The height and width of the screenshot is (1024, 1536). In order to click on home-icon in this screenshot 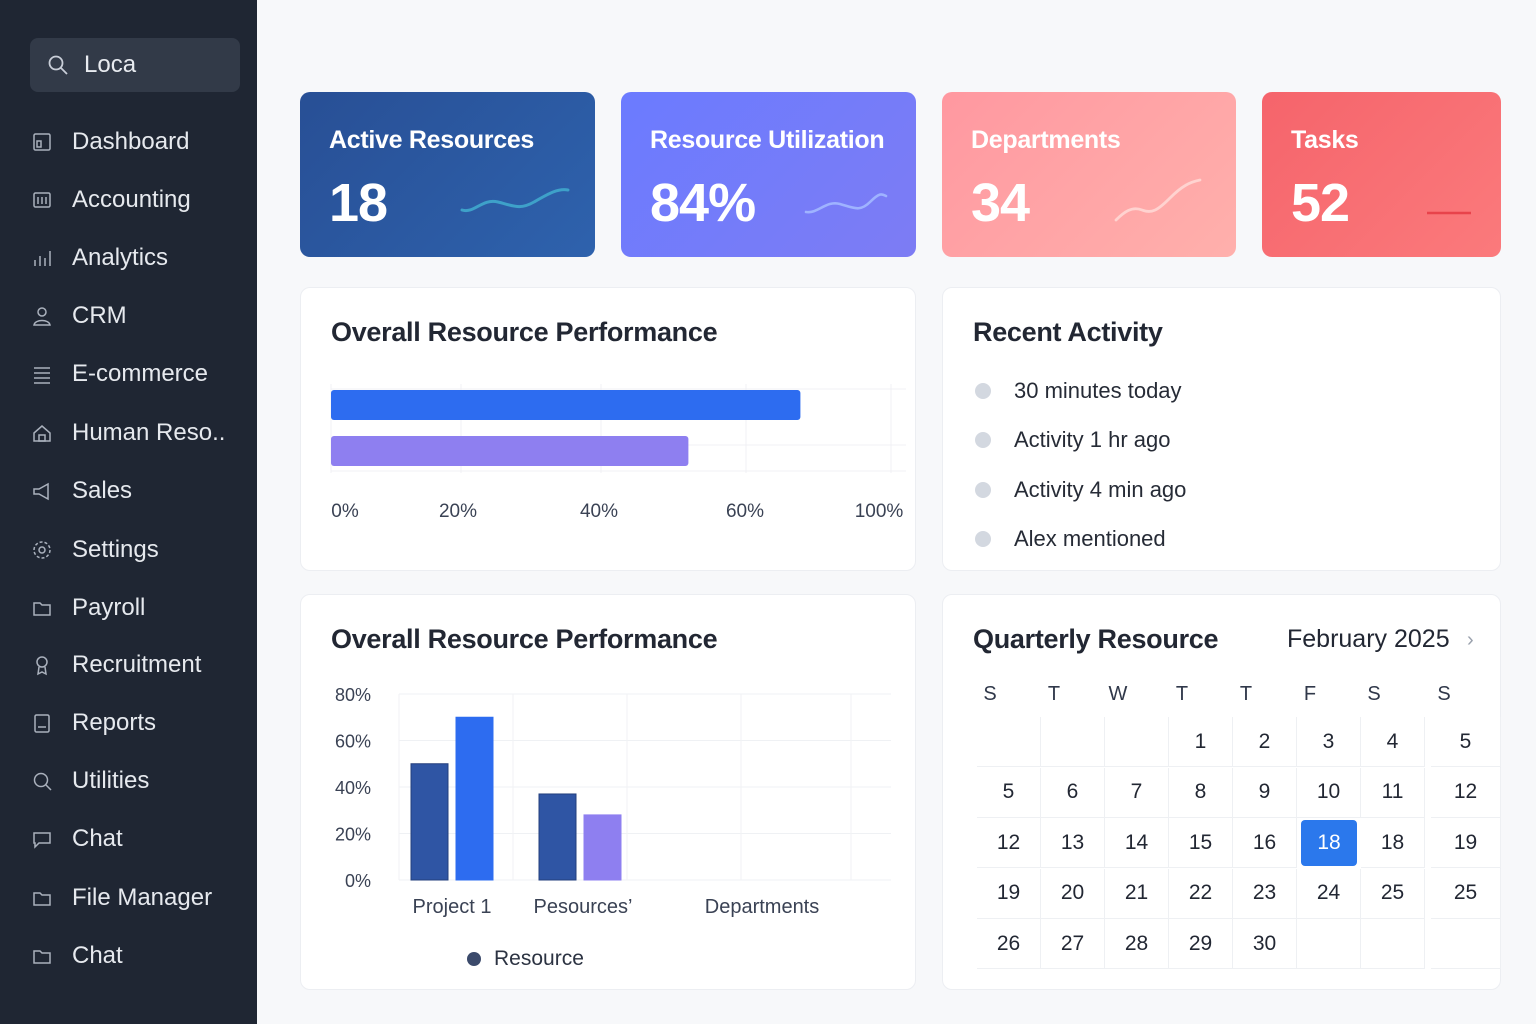, I will do `click(42, 433)`.